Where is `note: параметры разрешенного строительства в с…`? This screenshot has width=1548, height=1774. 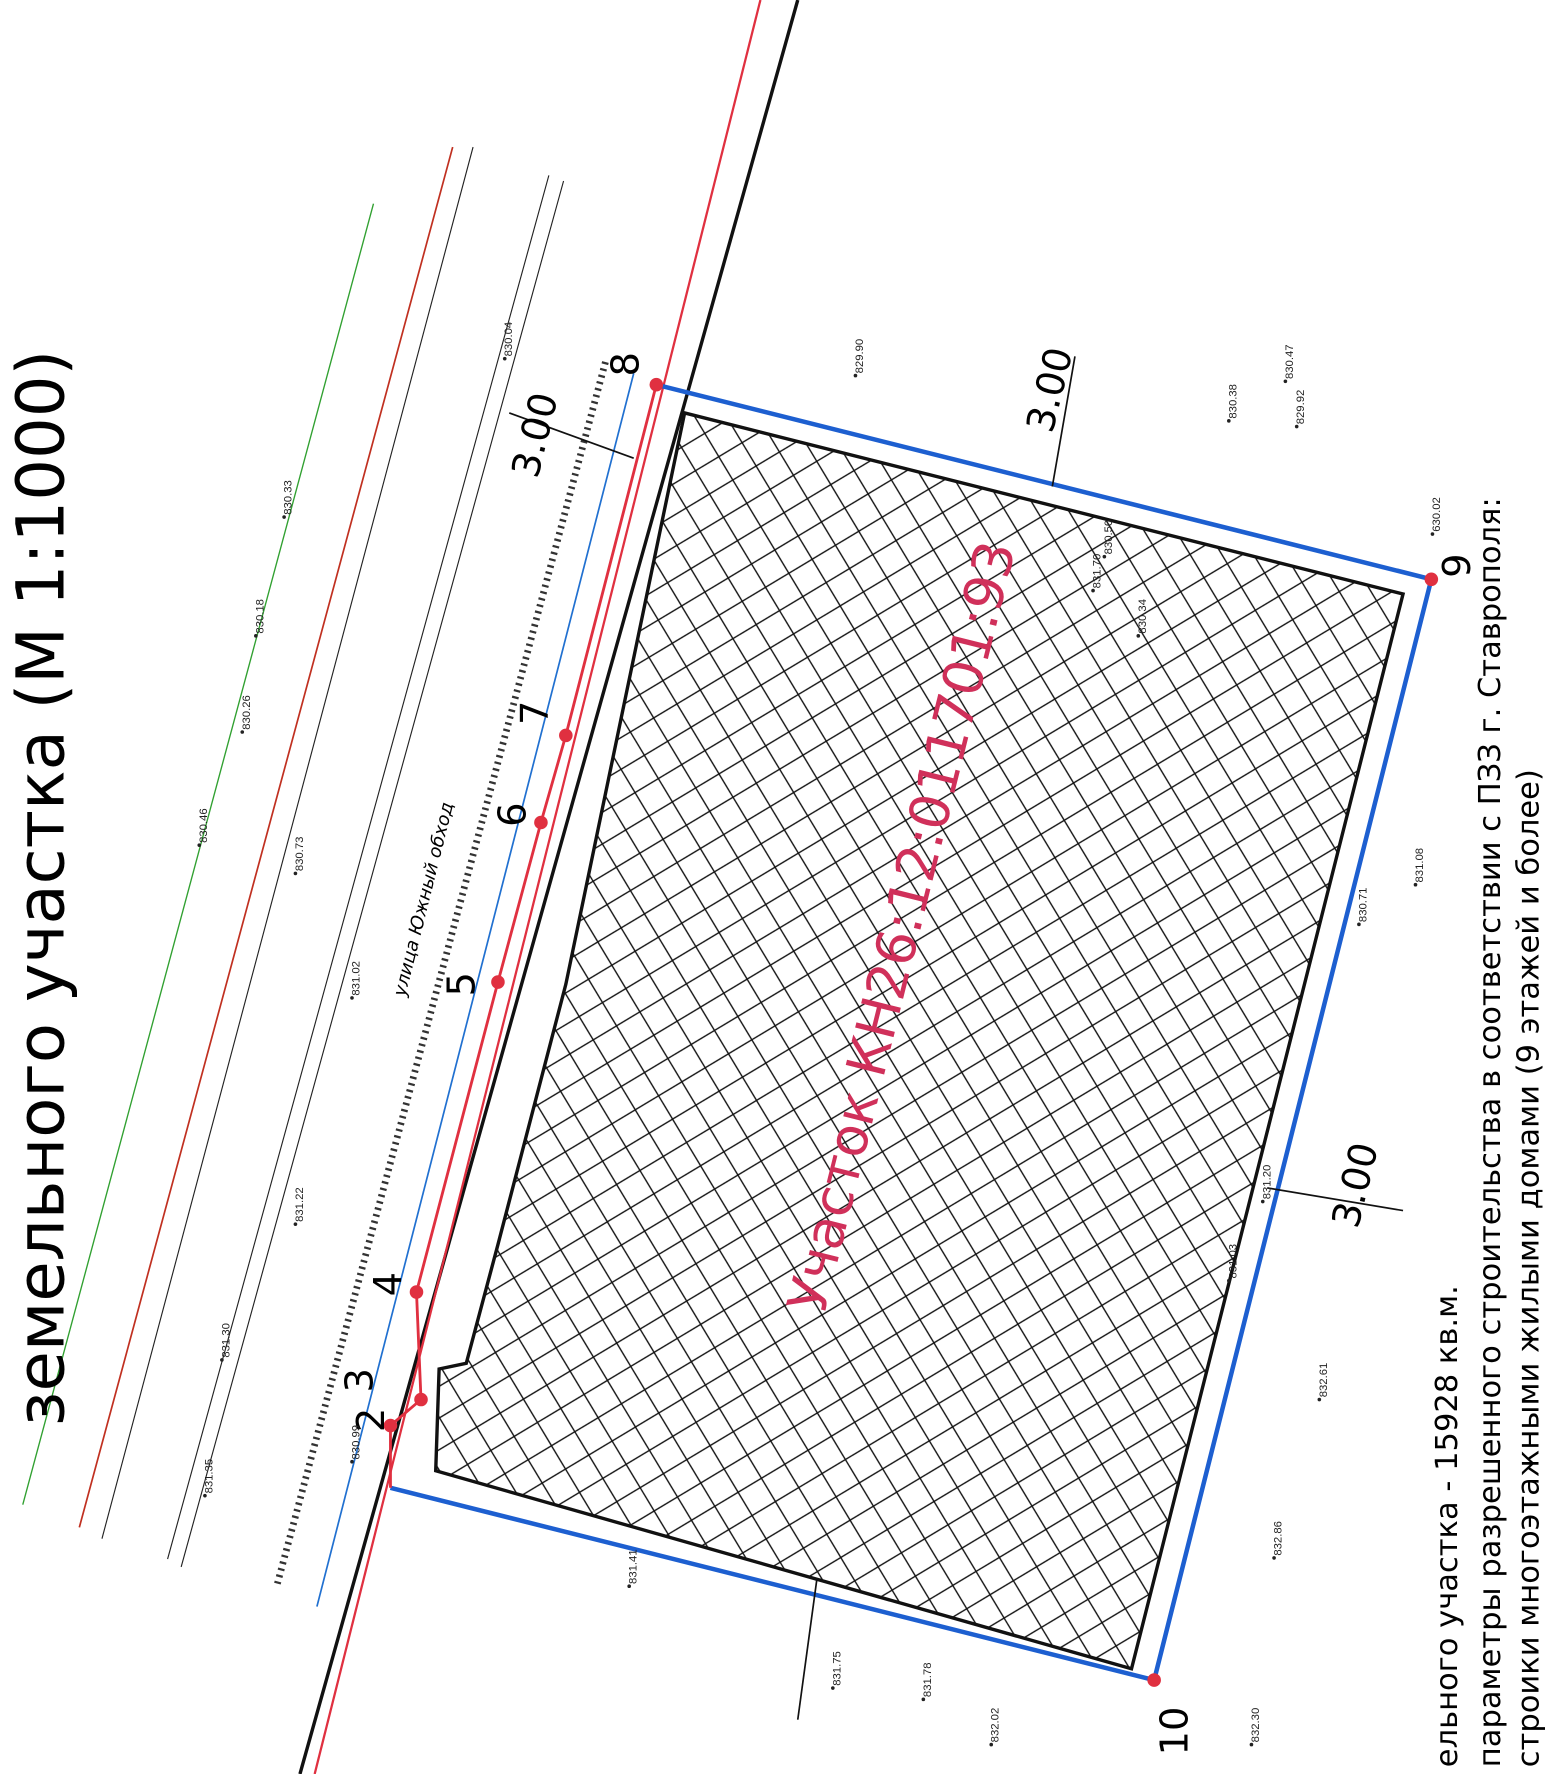 note: параметры разрешенного строительства в с… is located at coordinates (1490, 1132).